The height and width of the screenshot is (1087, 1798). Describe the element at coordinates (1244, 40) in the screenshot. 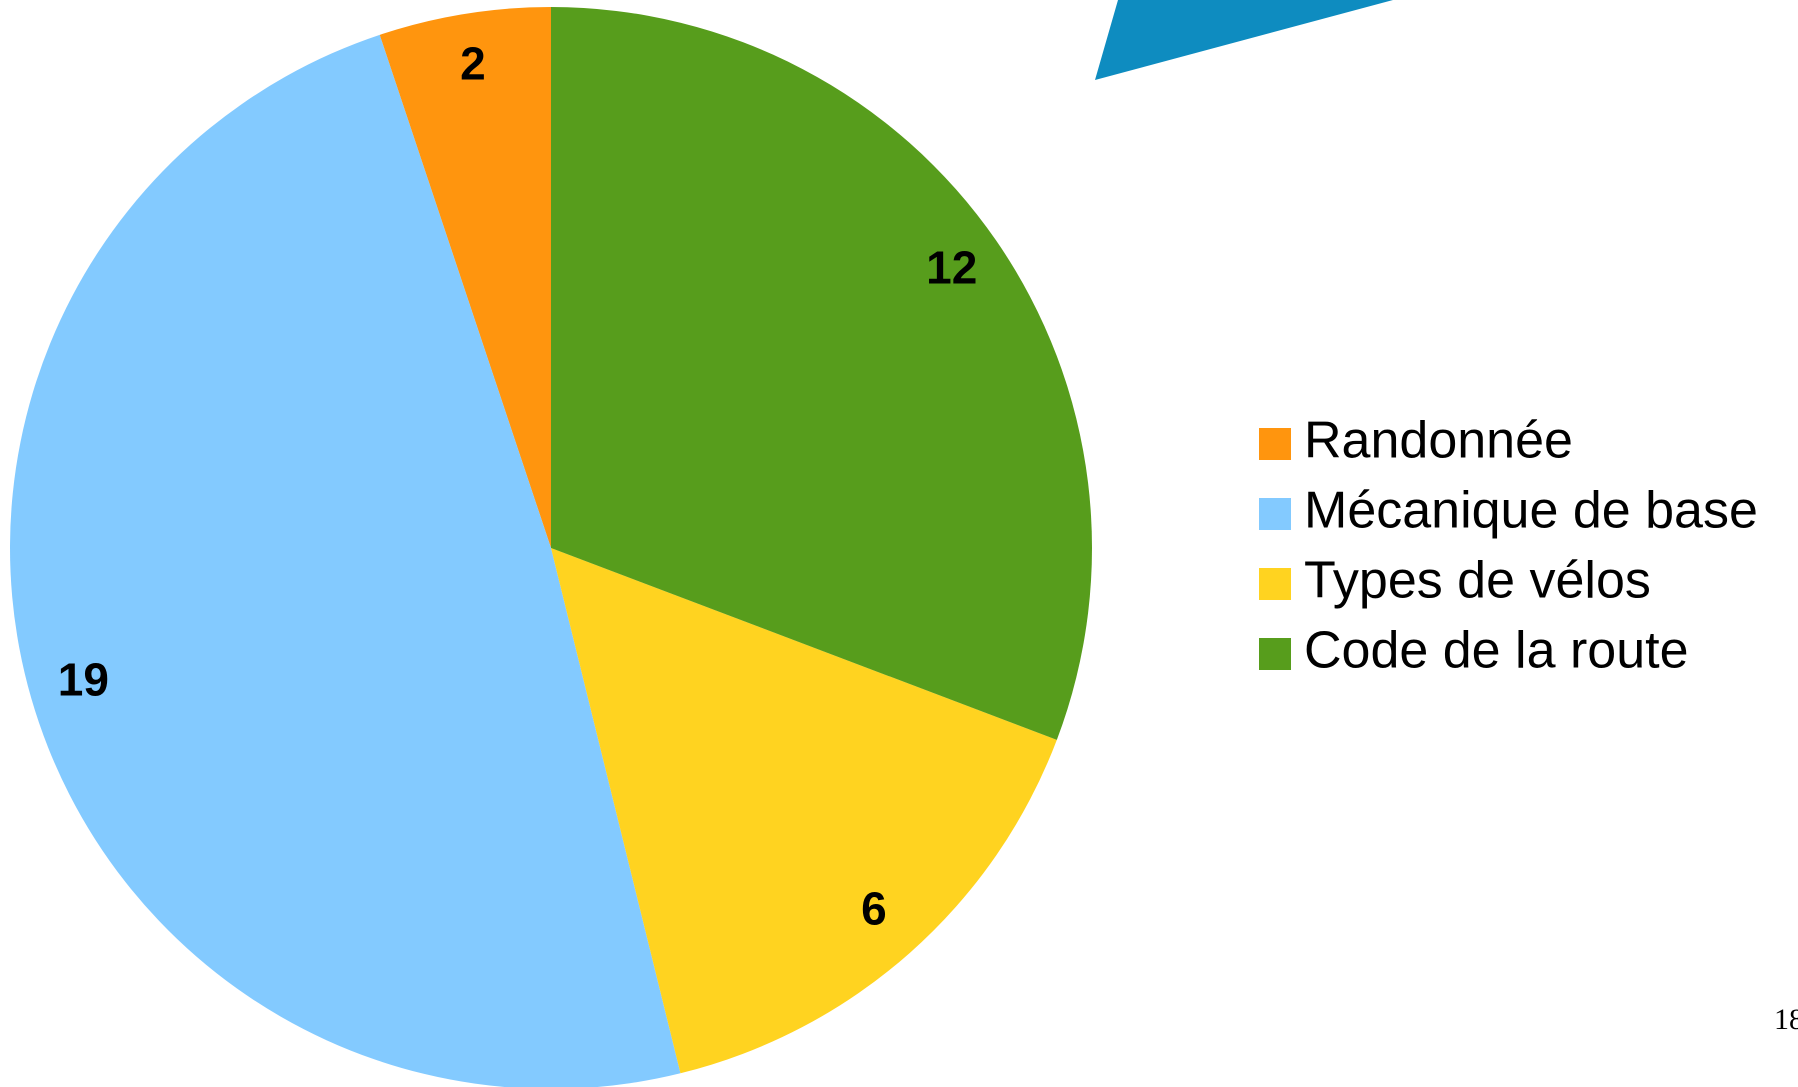

I see `decor-shape` at that location.